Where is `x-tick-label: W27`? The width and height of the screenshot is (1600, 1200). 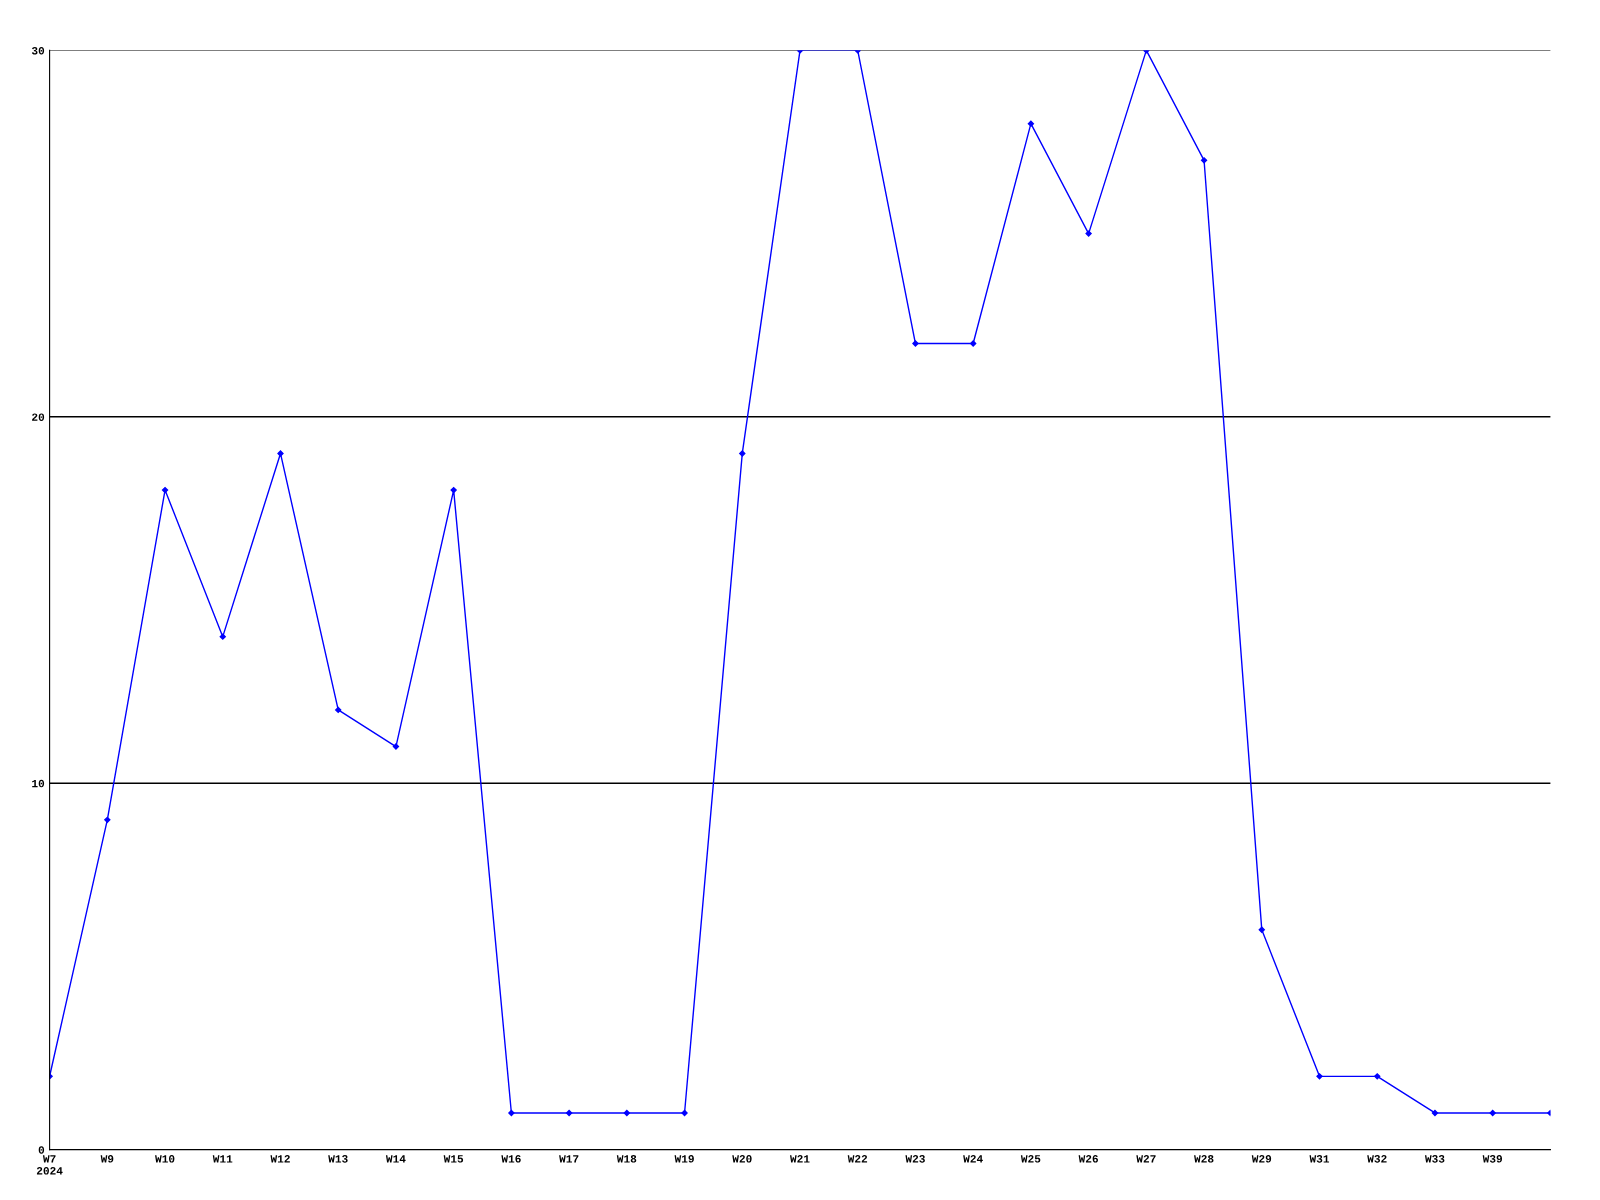 x-tick-label: W27 is located at coordinates (1146, 1159).